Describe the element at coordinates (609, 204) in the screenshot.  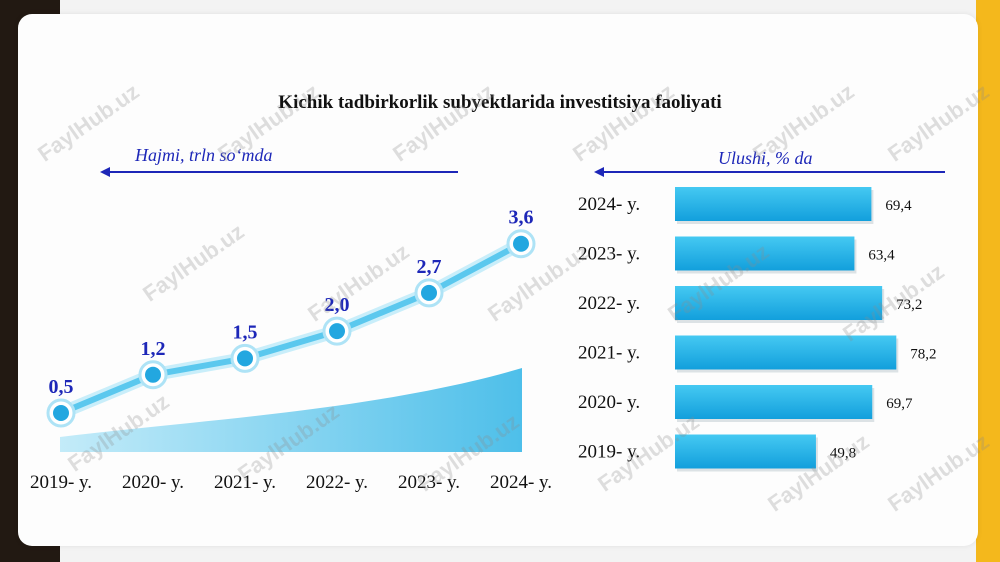
I see `bar-category-label: 2024- y.` at that location.